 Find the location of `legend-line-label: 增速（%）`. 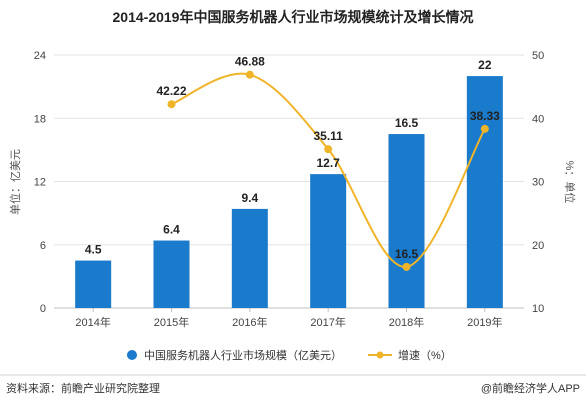

legend-line-label: 增速（%） is located at coordinates (425, 355).